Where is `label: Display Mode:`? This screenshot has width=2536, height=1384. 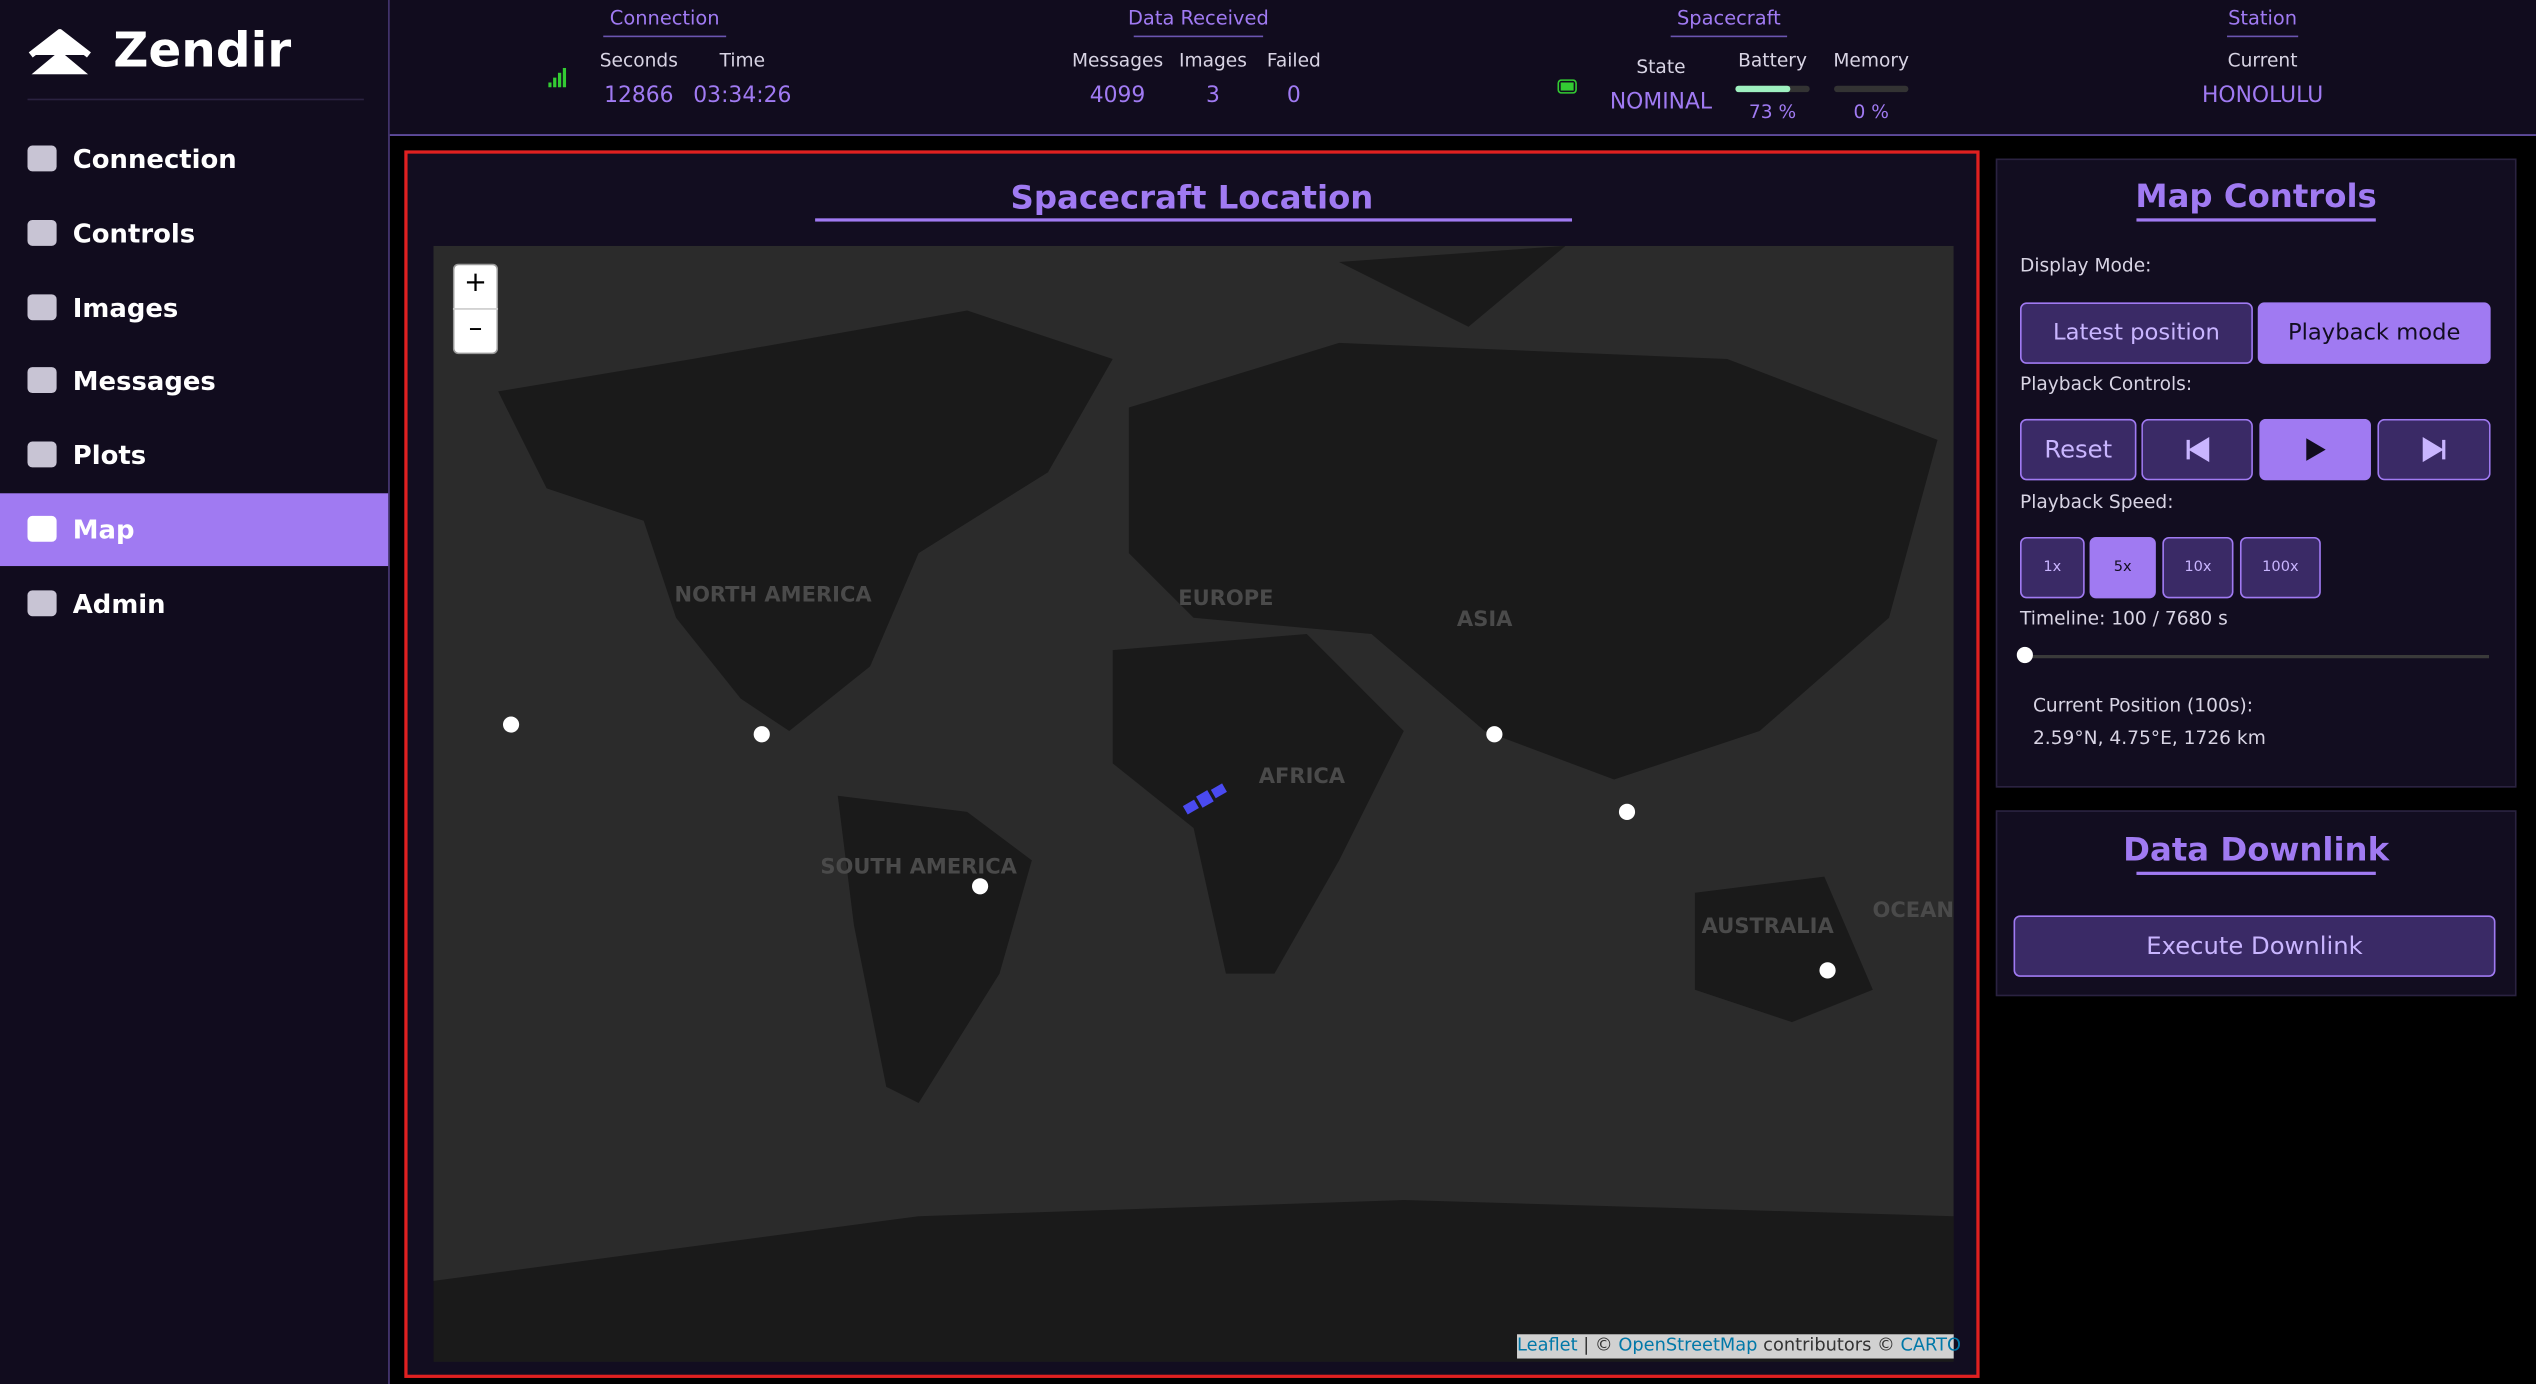 label: Display Mode: is located at coordinates (2086, 265).